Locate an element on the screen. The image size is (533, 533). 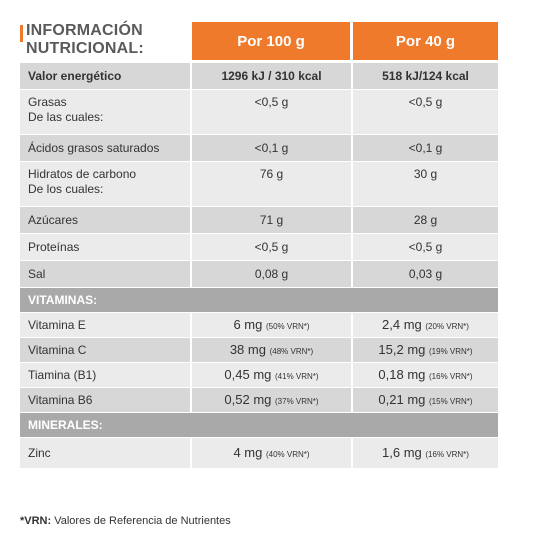
title-line-1: INFORMACIÓN is located at coordinates (84, 30).